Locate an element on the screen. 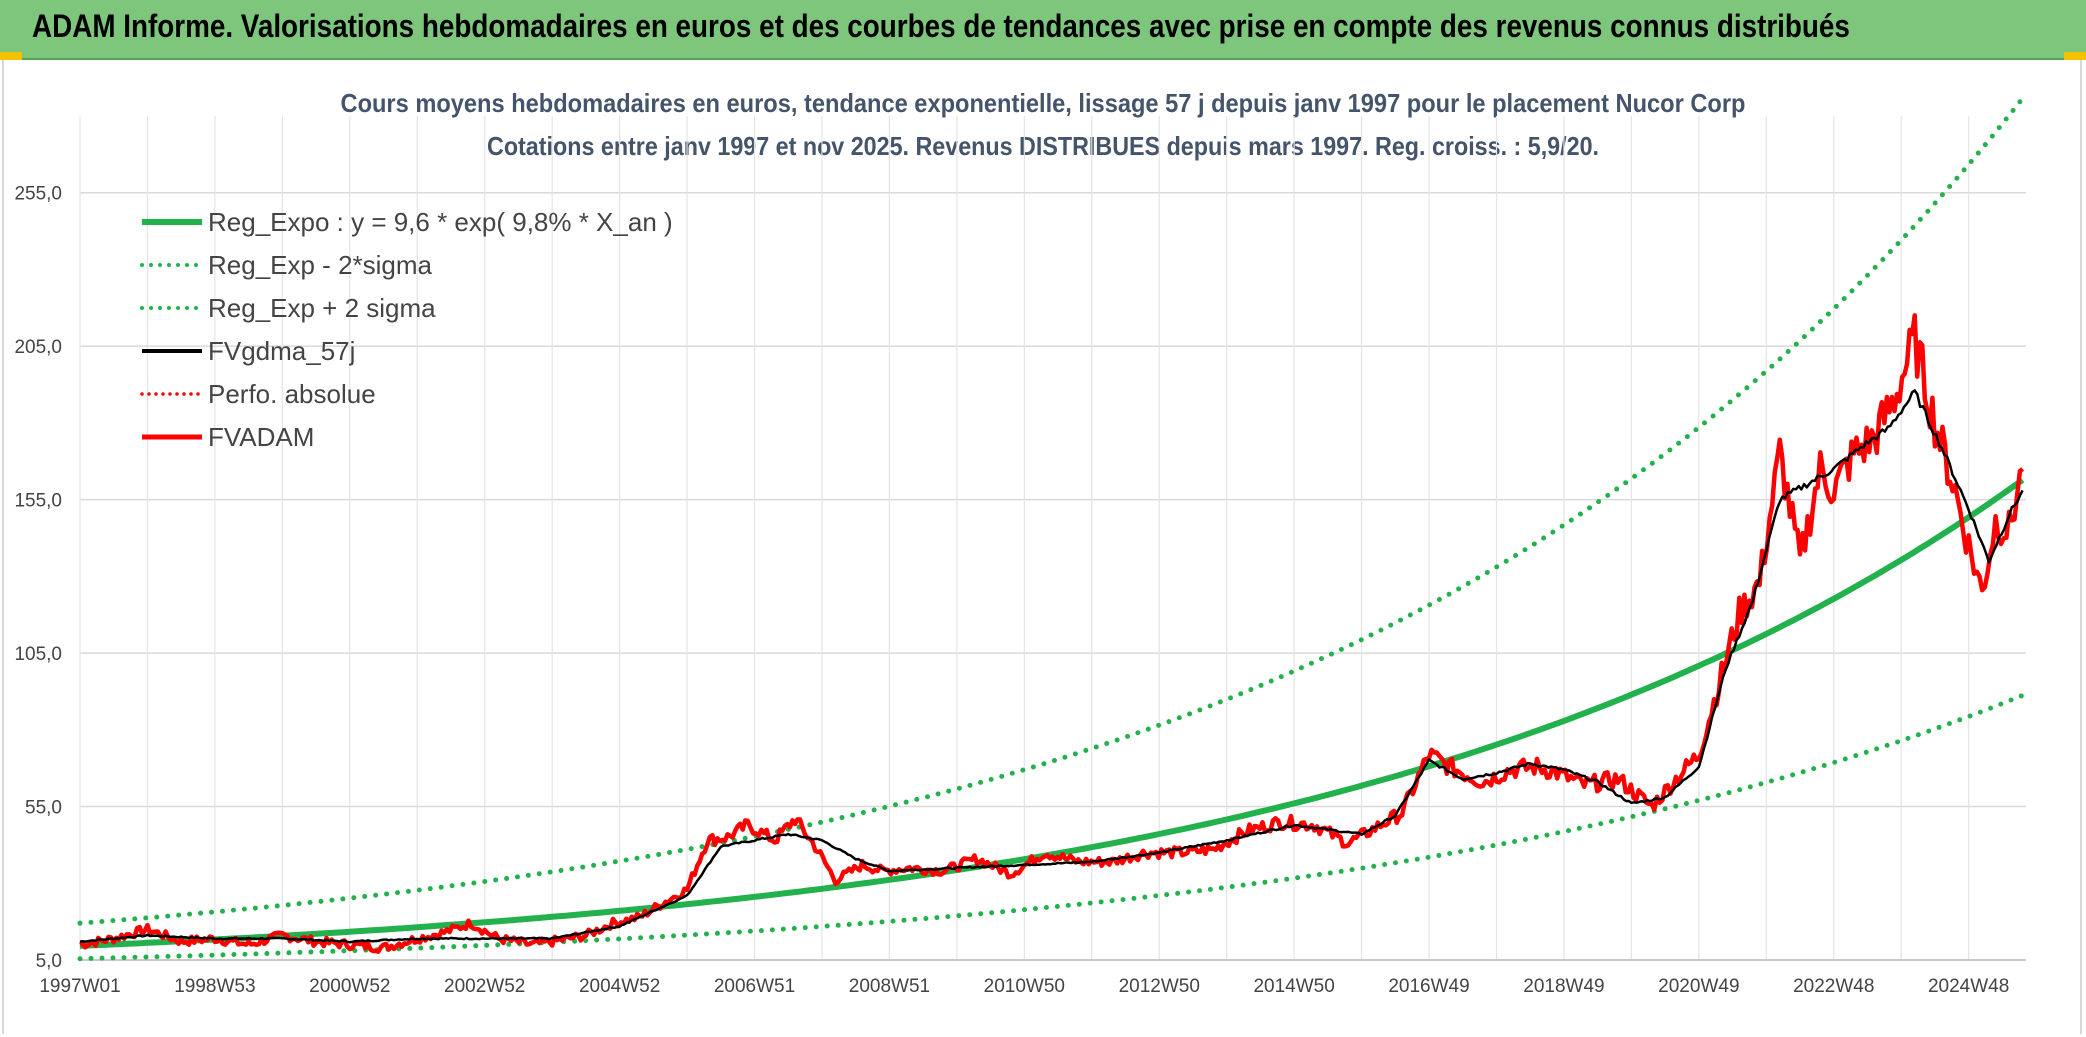 The height and width of the screenshot is (1037, 2086). y-tick-label: 205,0 is located at coordinates (38, 347).